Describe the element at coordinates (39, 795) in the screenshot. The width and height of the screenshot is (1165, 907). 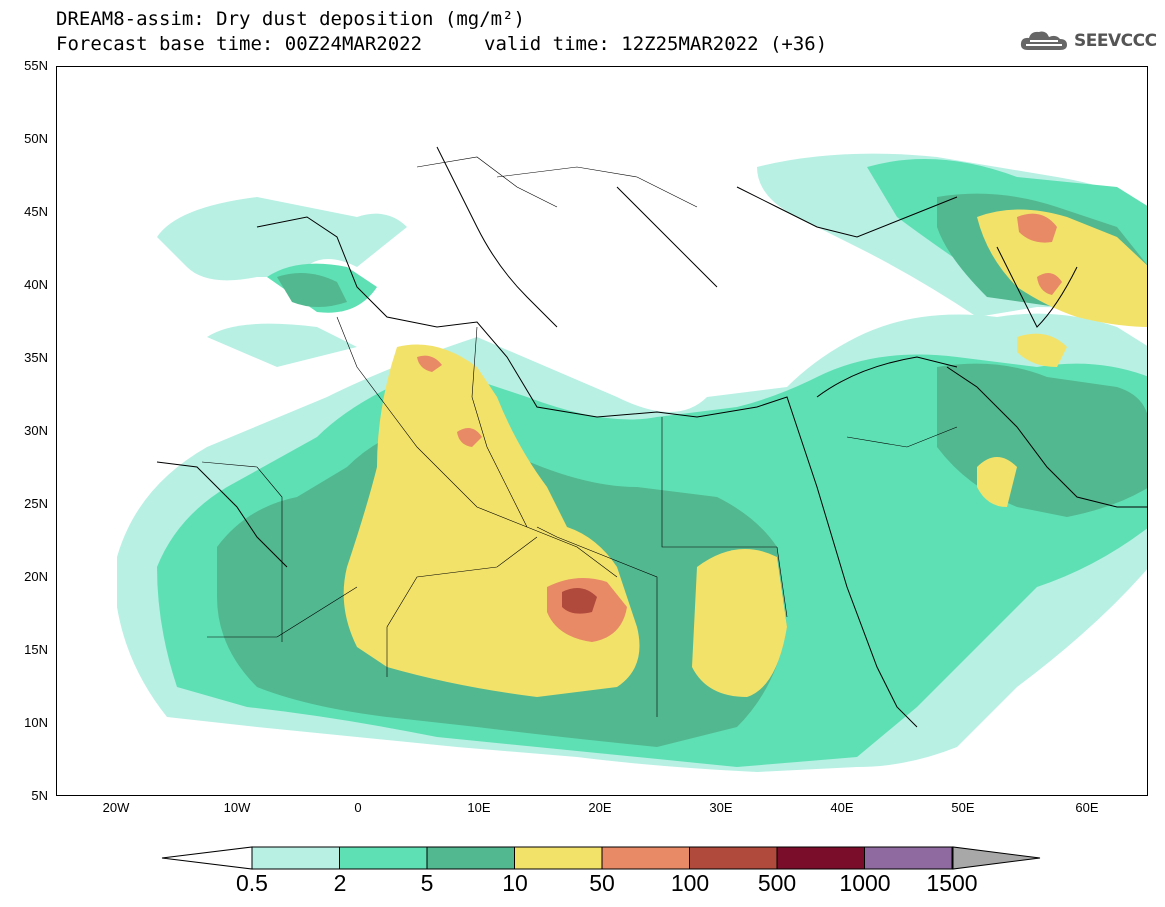
I see `lat-label: 5N` at that location.